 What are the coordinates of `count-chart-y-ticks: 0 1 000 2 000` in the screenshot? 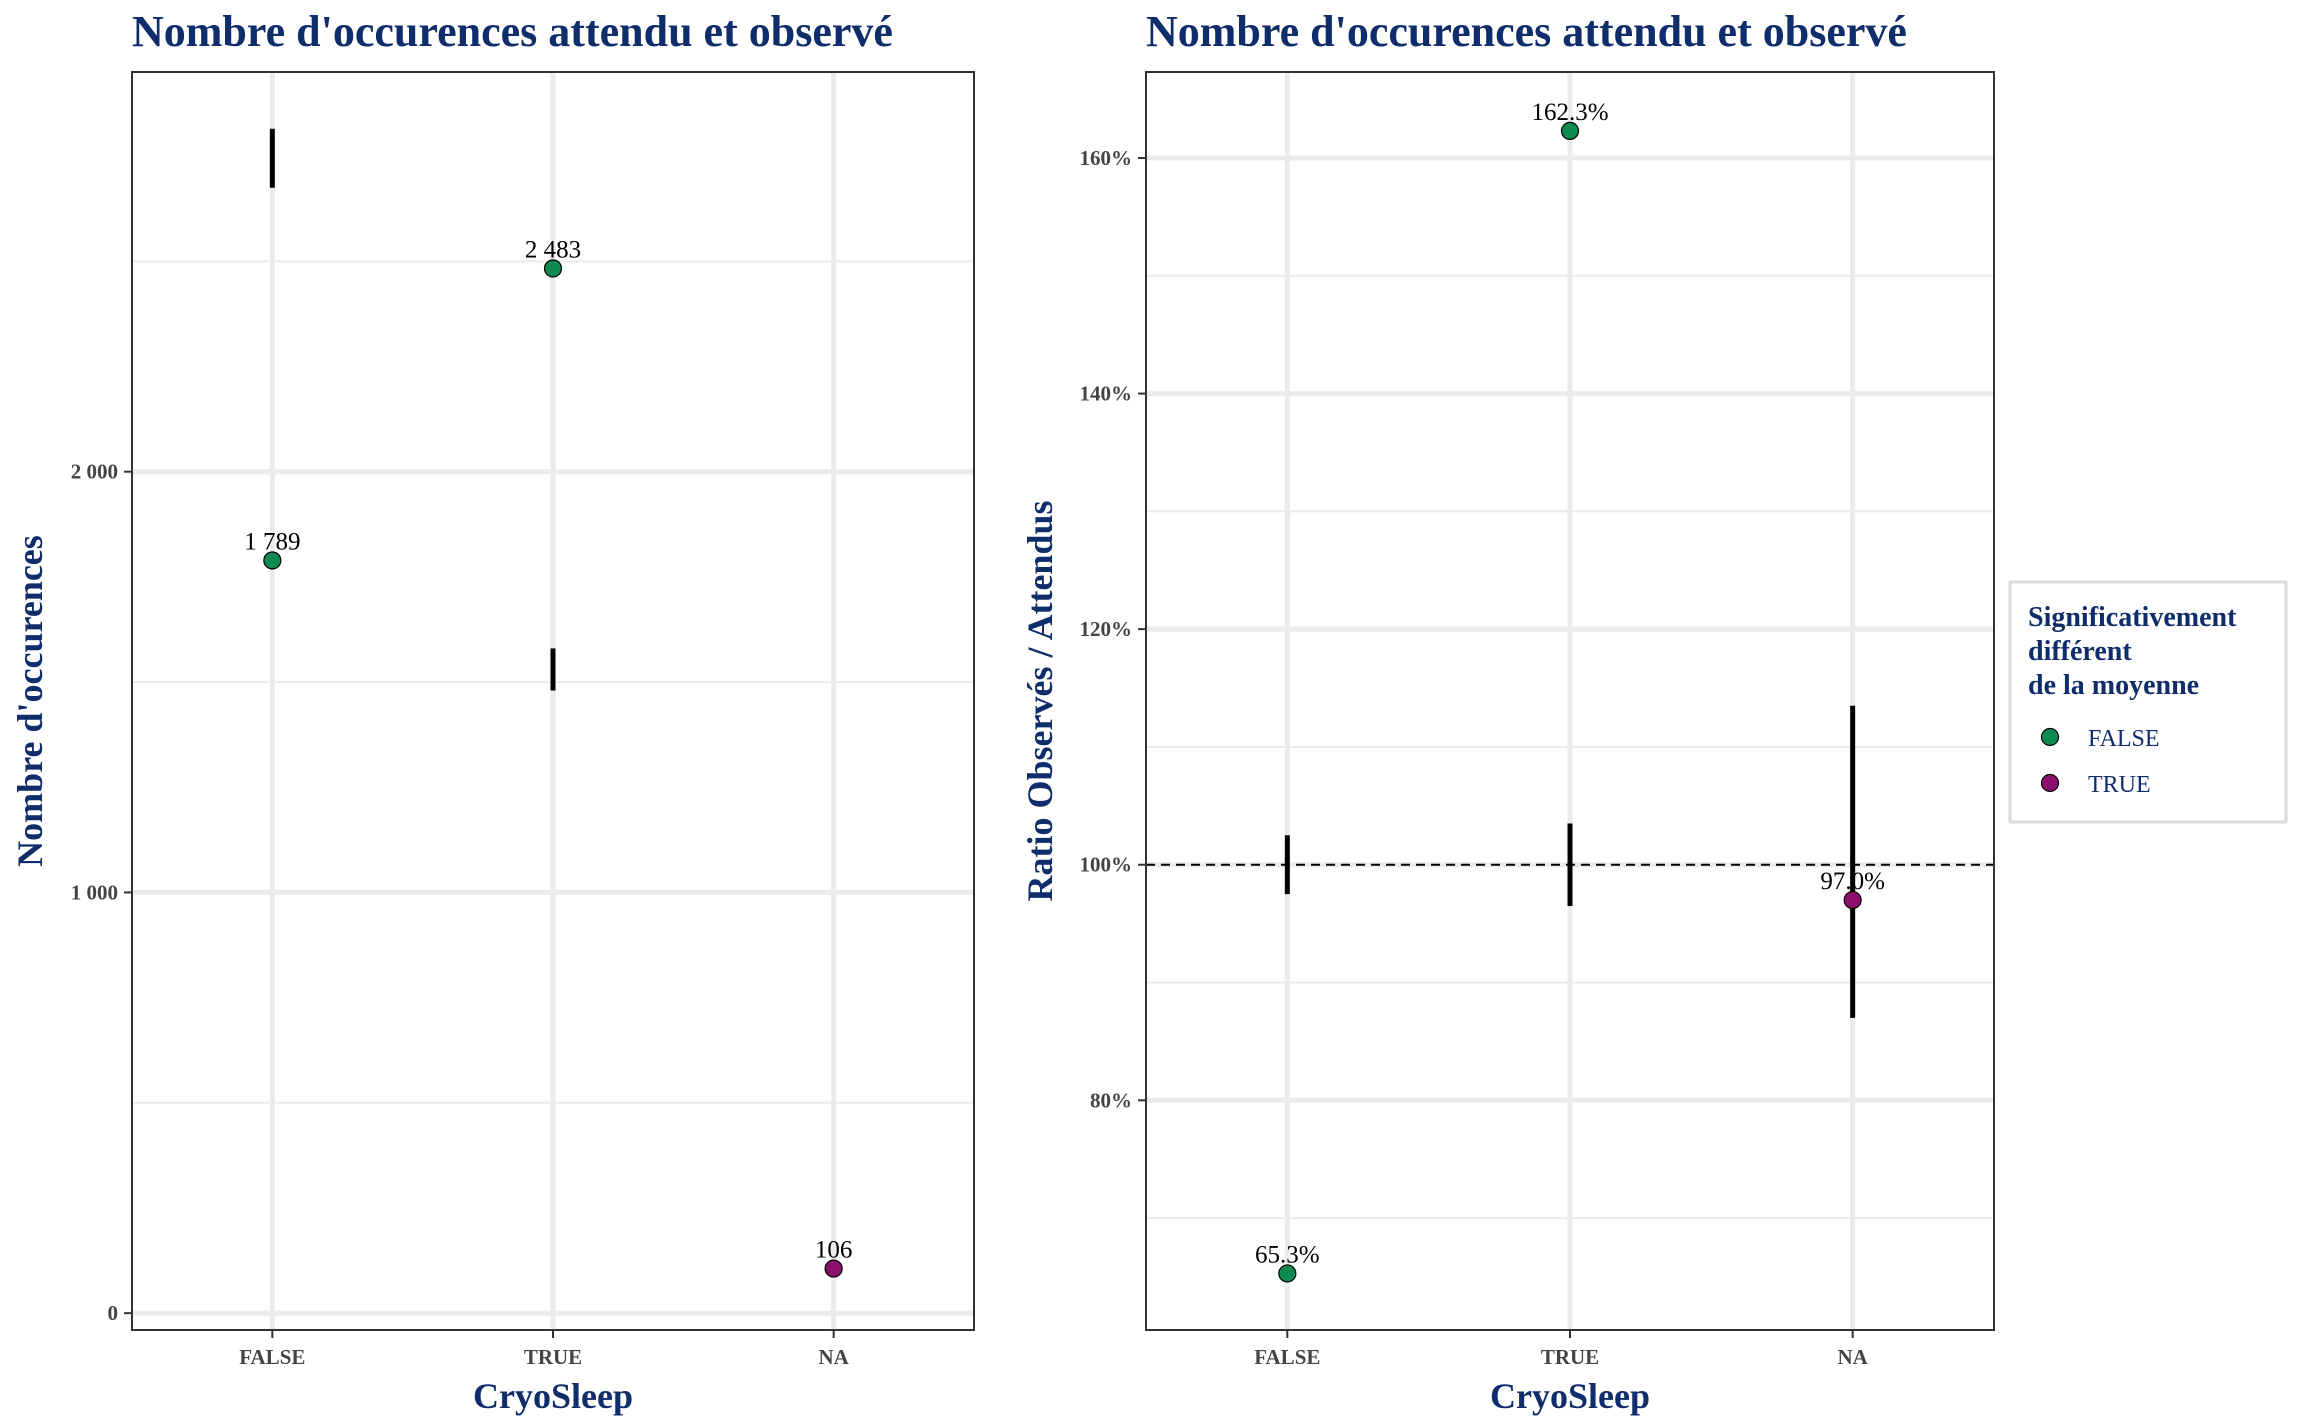 It's located at (101, 892).